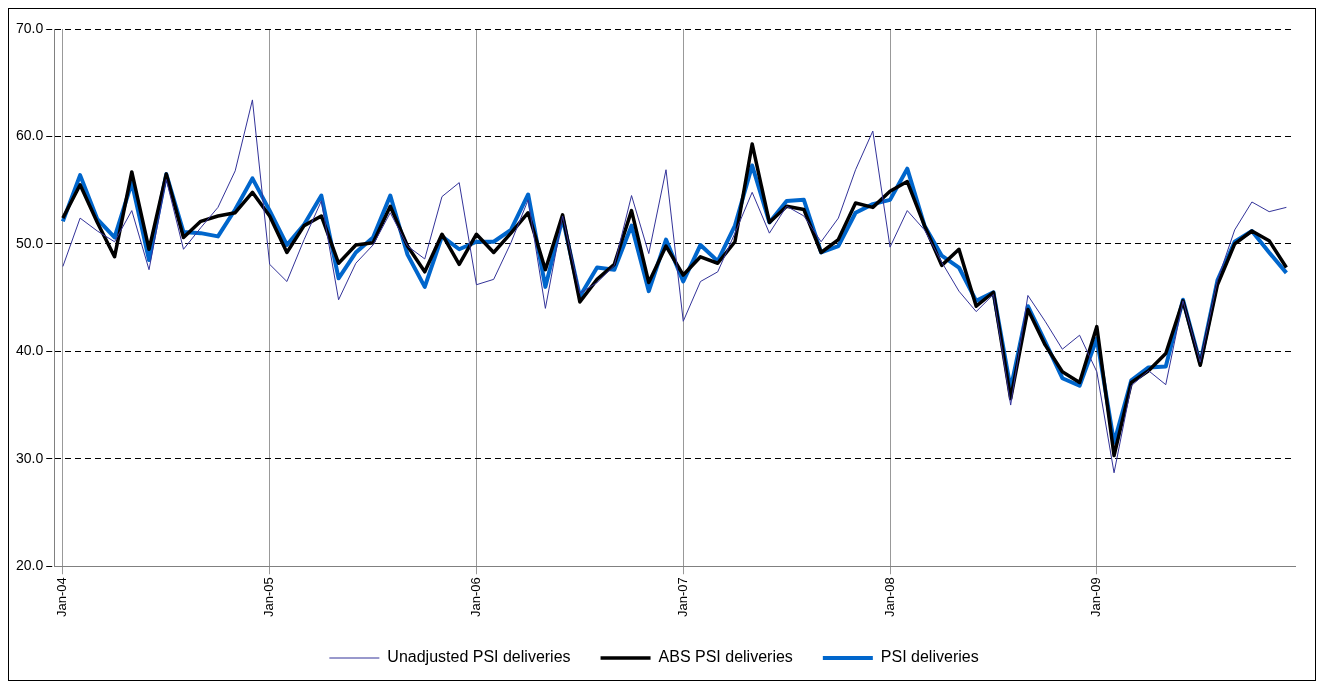 This screenshot has height=689, width=1324. What do you see at coordinates (30, 135) in the screenshot?
I see `y-tick-label: 60.0` at bounding box center [30, 135].